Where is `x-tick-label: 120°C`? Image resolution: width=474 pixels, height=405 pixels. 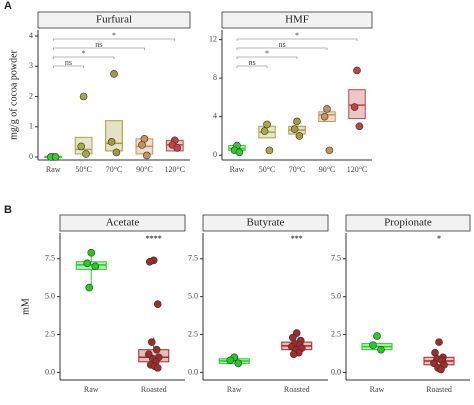 x-tick-label: 120°C is located at coordinates (175, 169).